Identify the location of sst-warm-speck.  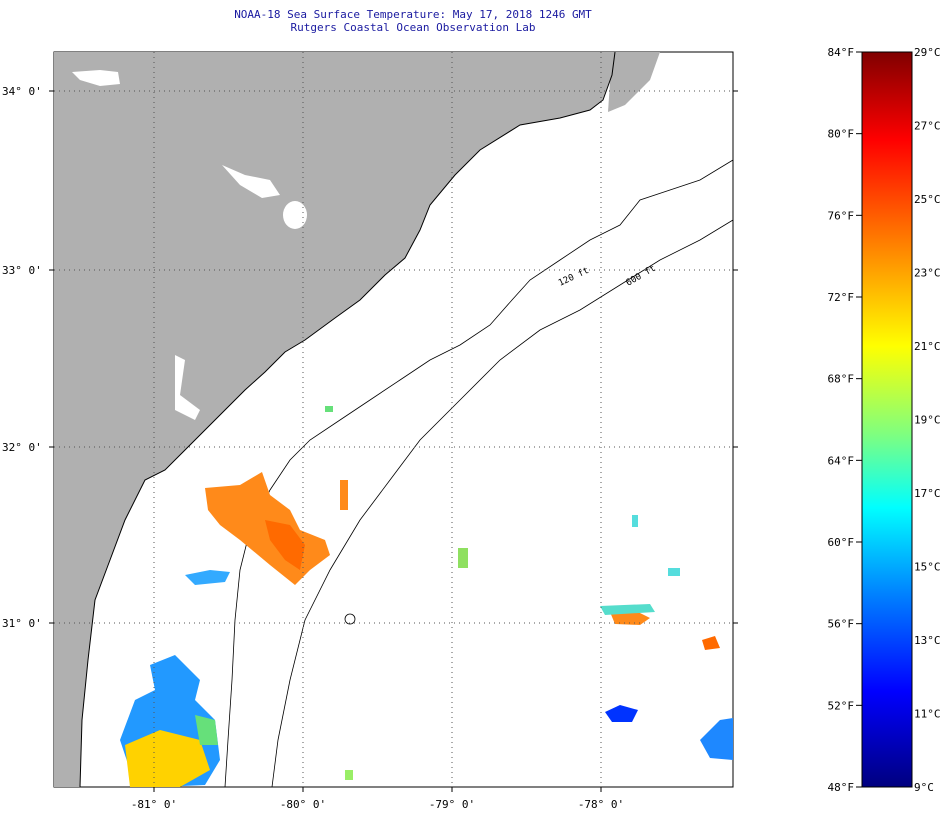
(711, 643).